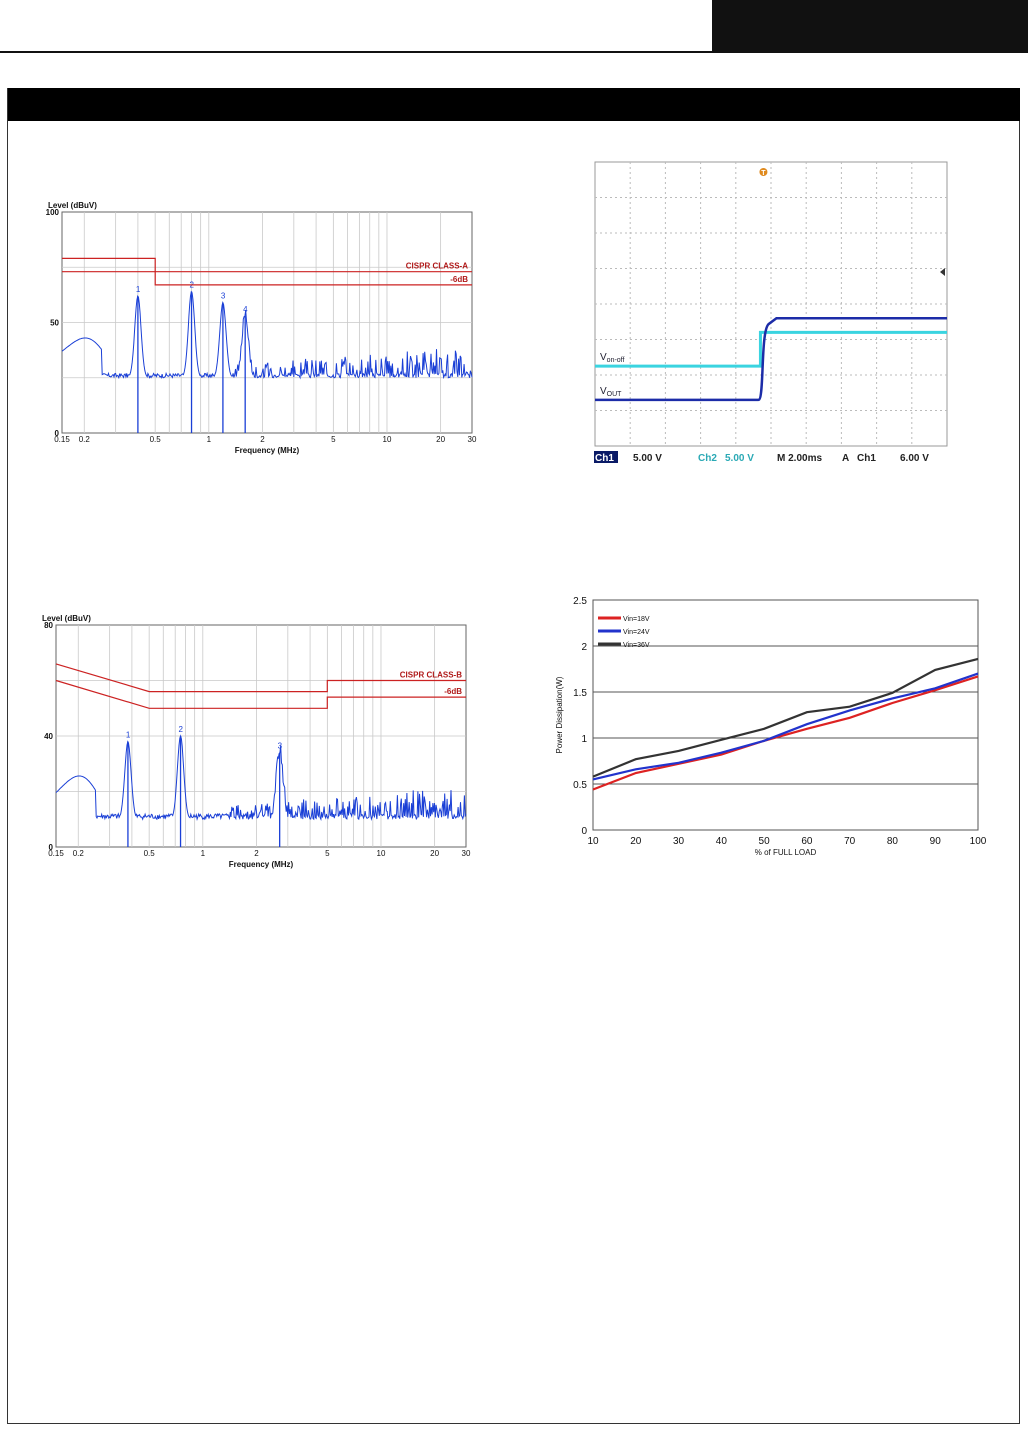 This screenshot has height=1433, width=1028. Describe the element at coordinates (437, 266) in the screenshot. I see `limit-line-label: CISPR CLASS-A` at that location.